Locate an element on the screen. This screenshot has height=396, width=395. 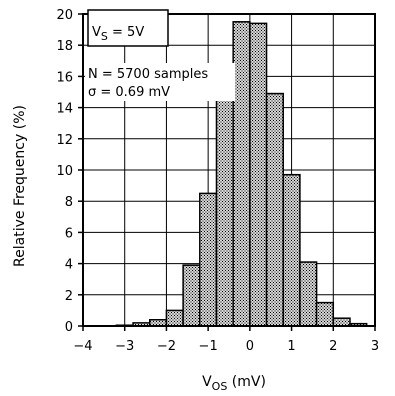
y-tick-label: 18 is located at coordinates (64, 46).